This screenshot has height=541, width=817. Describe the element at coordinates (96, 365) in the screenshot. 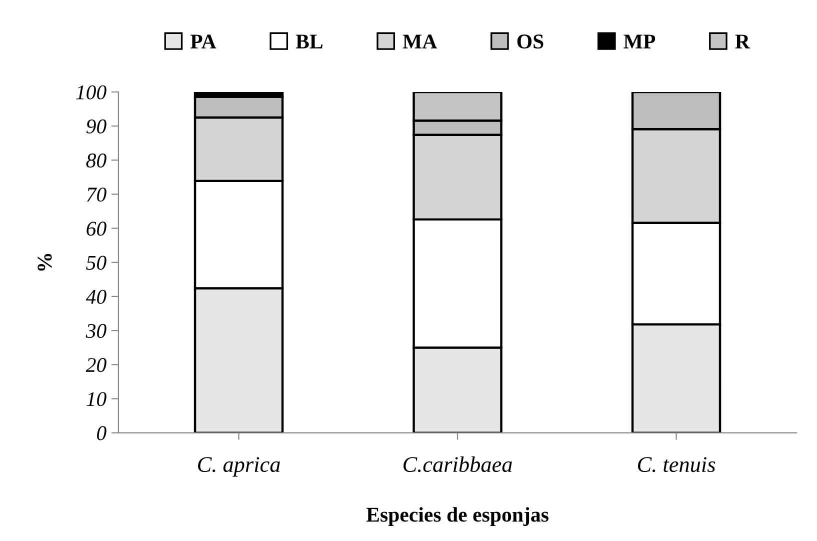

I see `y-tick-label: 20` at that location.